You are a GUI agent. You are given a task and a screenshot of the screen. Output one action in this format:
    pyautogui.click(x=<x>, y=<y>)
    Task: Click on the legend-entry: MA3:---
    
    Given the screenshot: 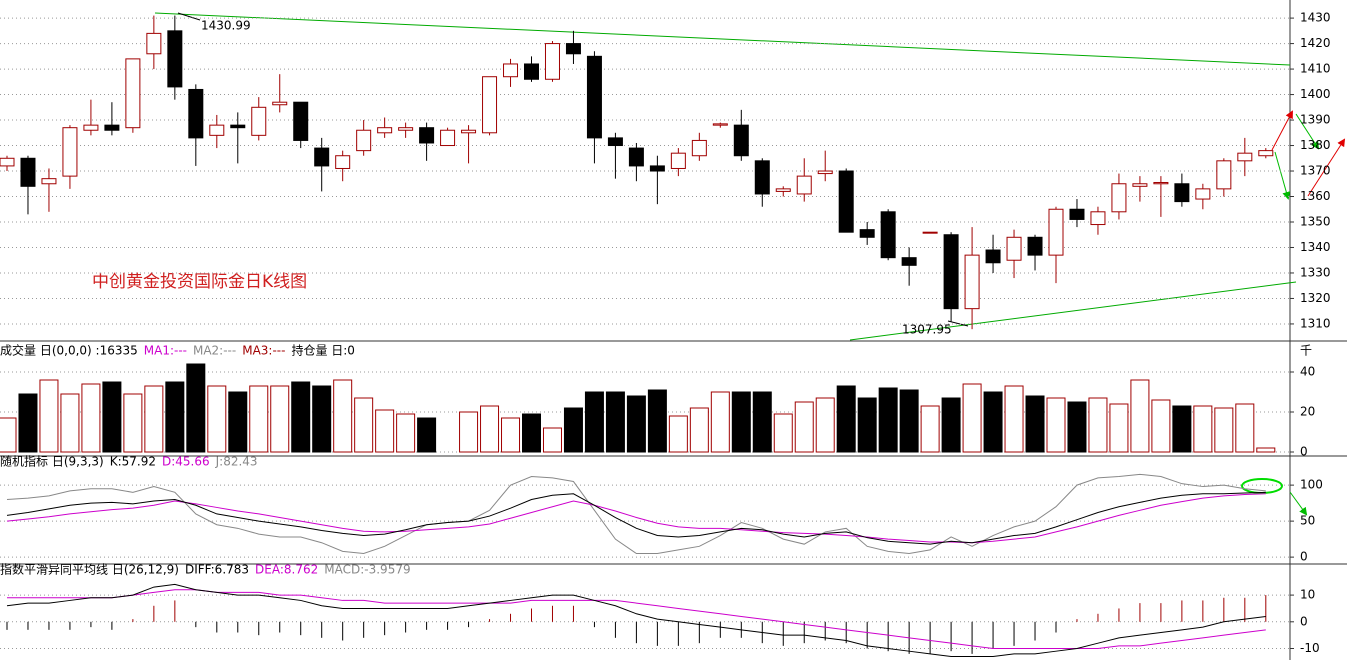 What is the action you would take?
    pyautogui.click(x=263, y=351)
    